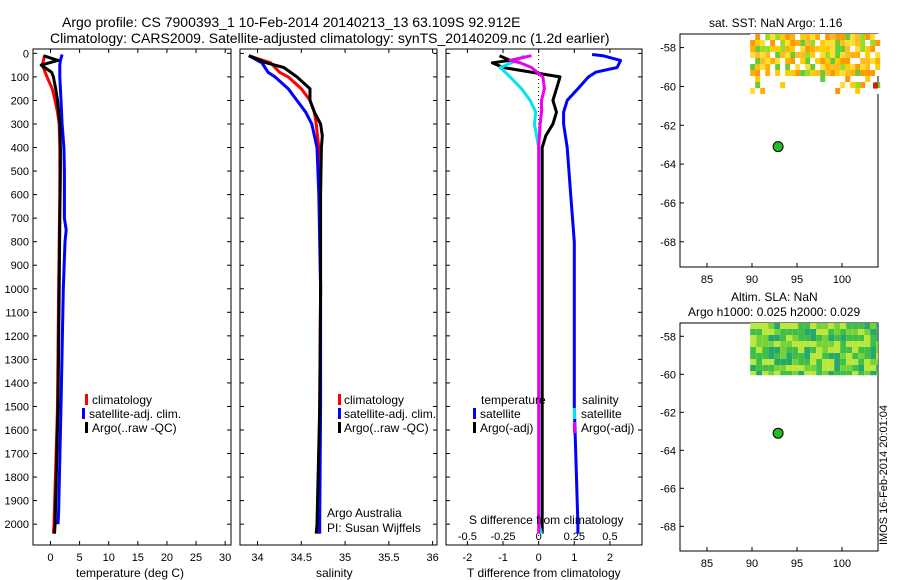  I want to click on y-tick-label: 500, so click(20, 172).